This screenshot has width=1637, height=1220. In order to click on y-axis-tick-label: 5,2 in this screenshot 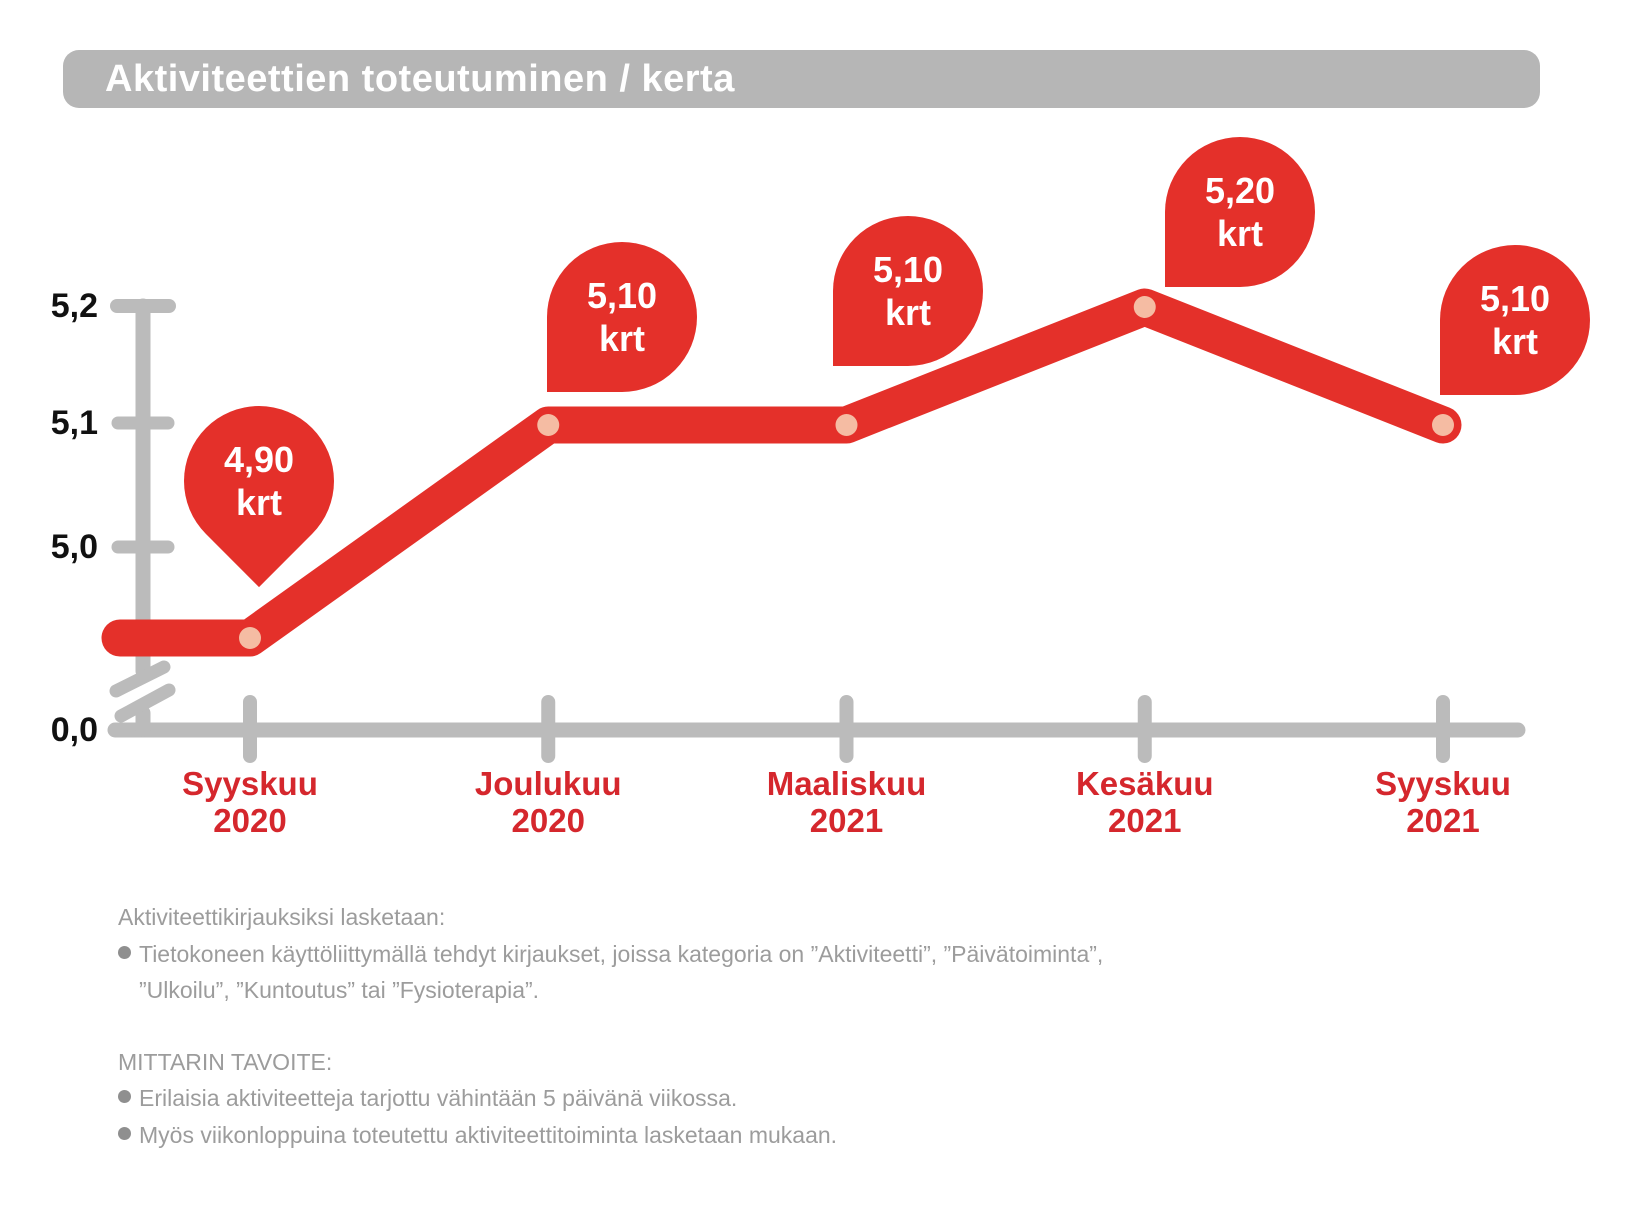, I will do `click(74, 306)`.